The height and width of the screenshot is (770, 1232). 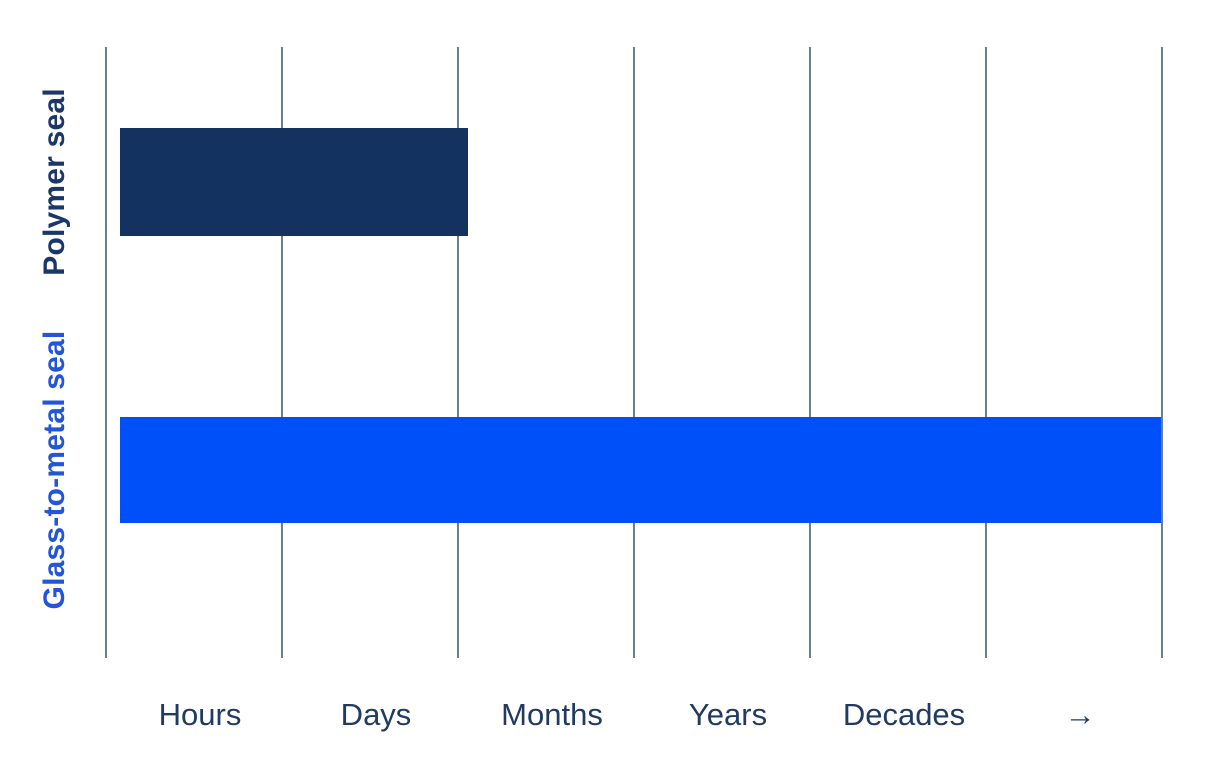 I want to click on y-label-glass-to-metal-seal: Glass-to-metal seal, so click(x=54, y=470).